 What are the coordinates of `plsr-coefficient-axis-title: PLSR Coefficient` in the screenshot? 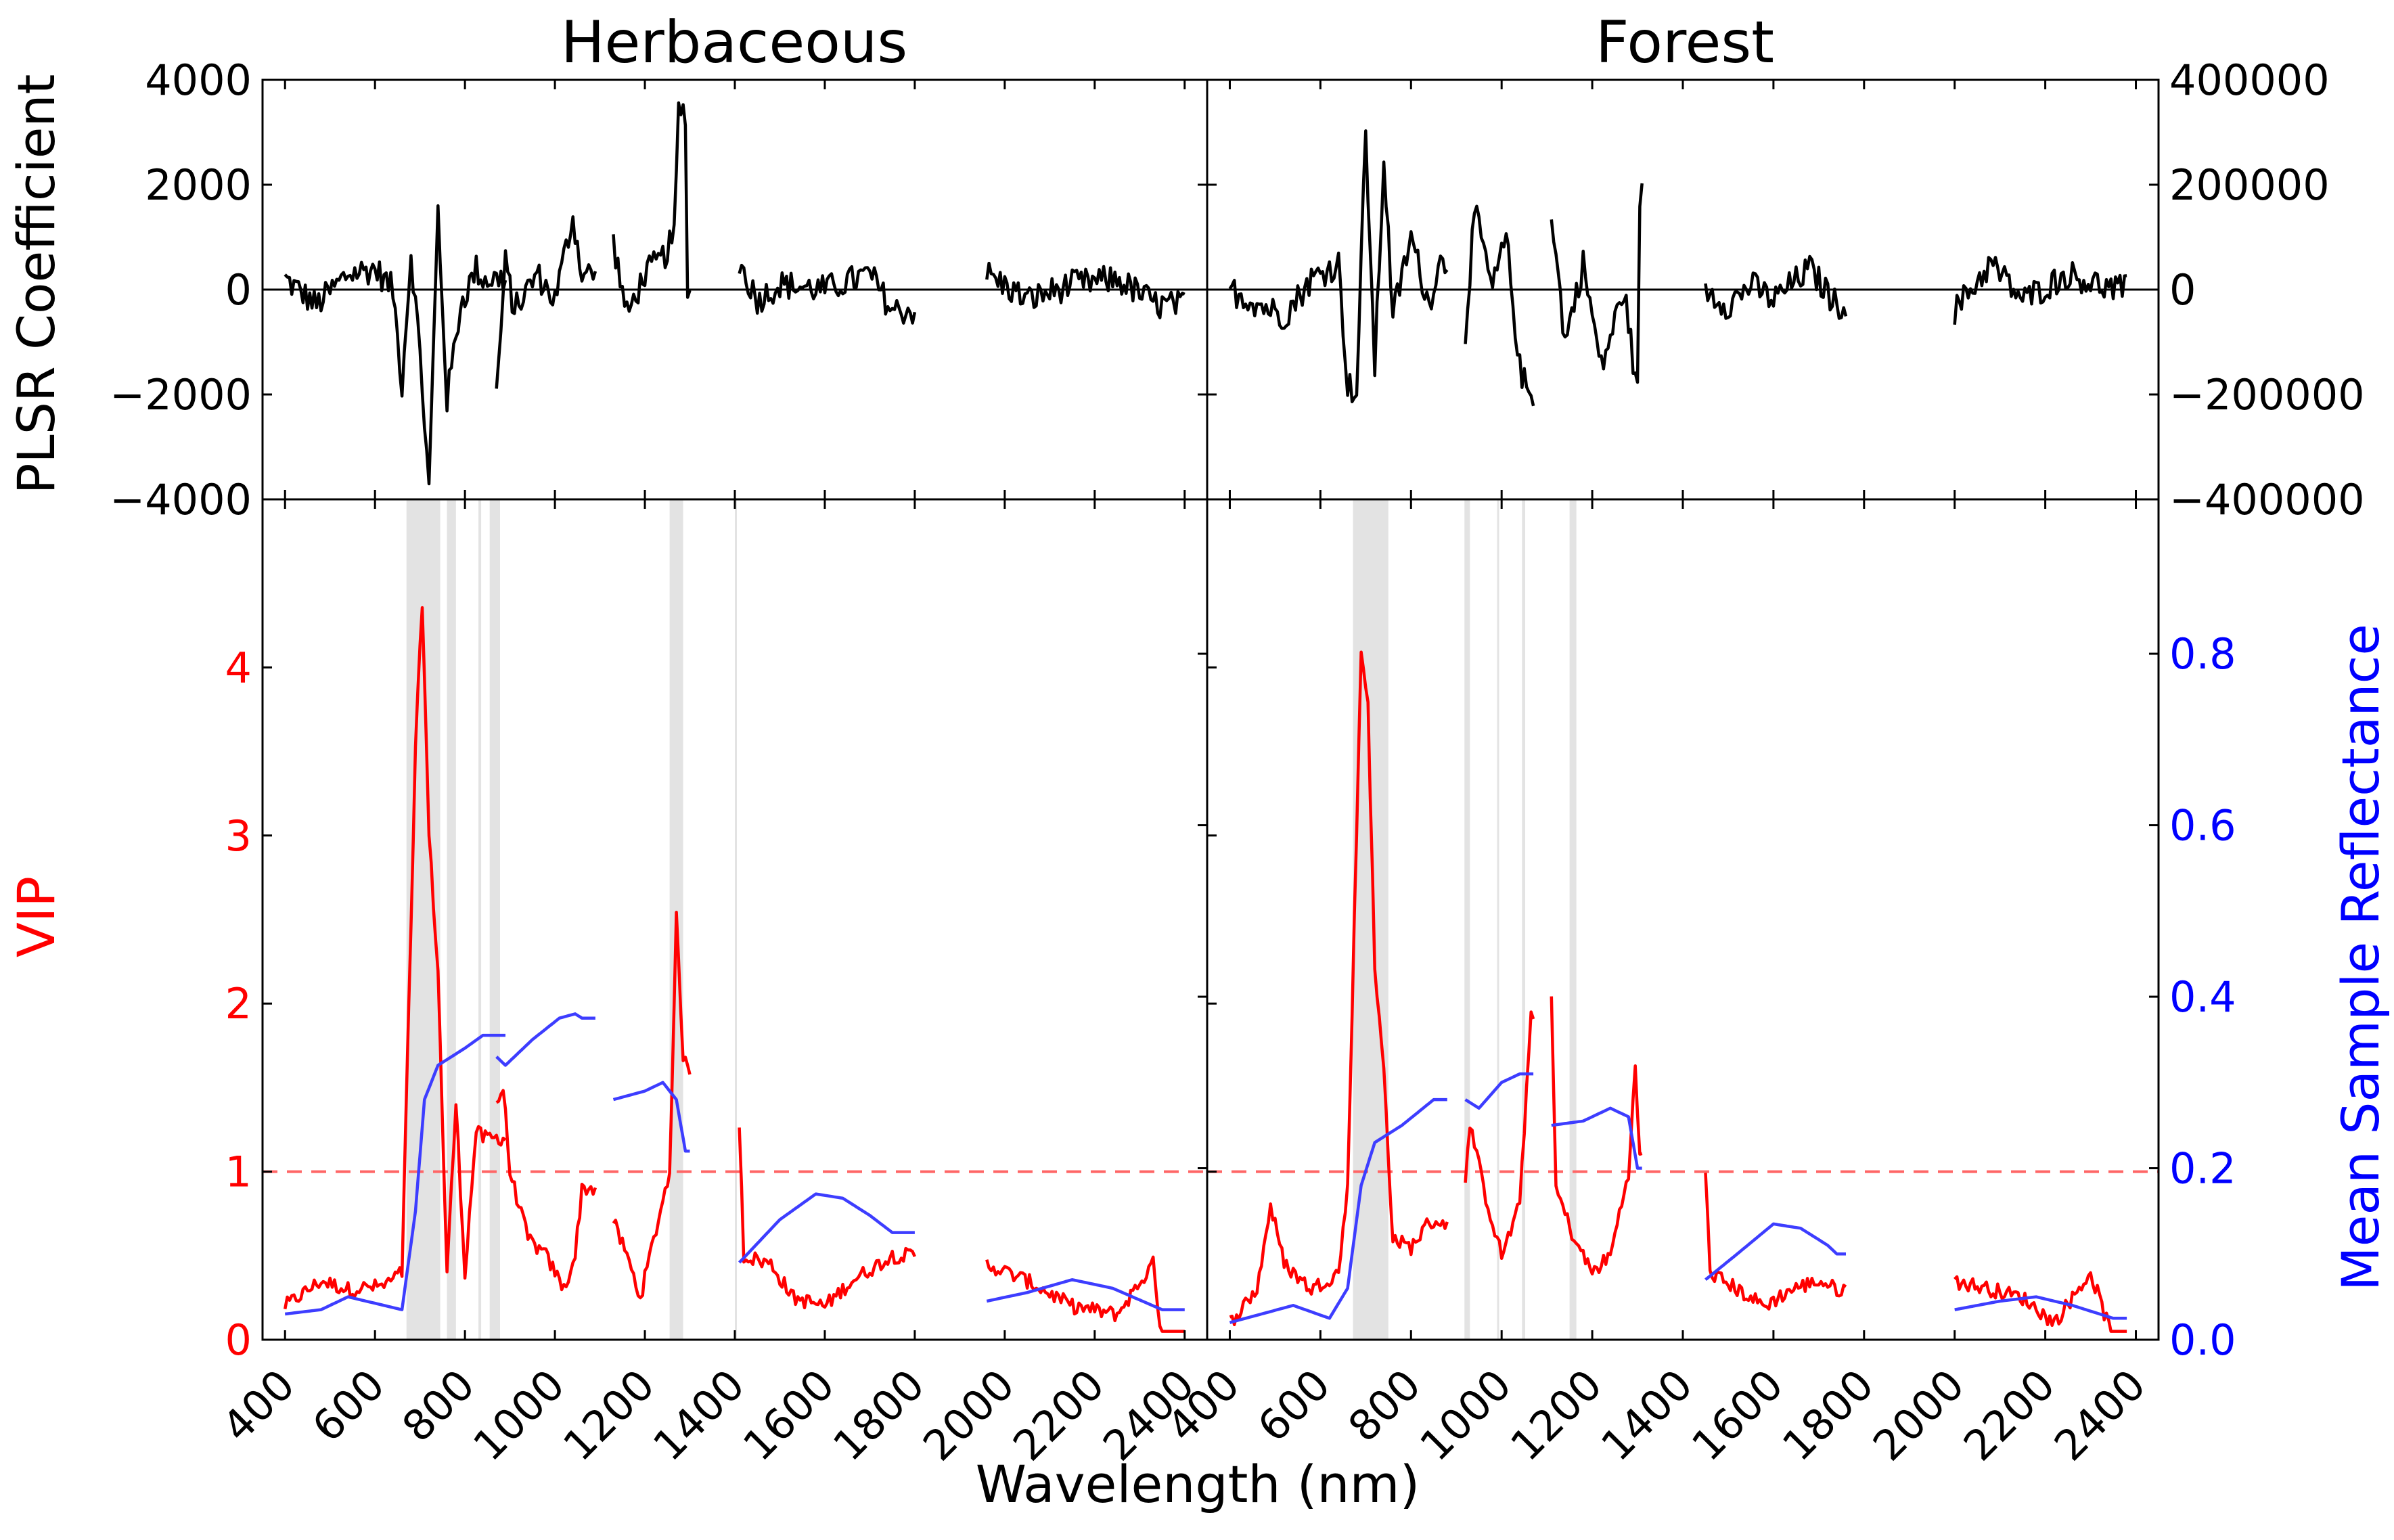 It's located at (36, 284).